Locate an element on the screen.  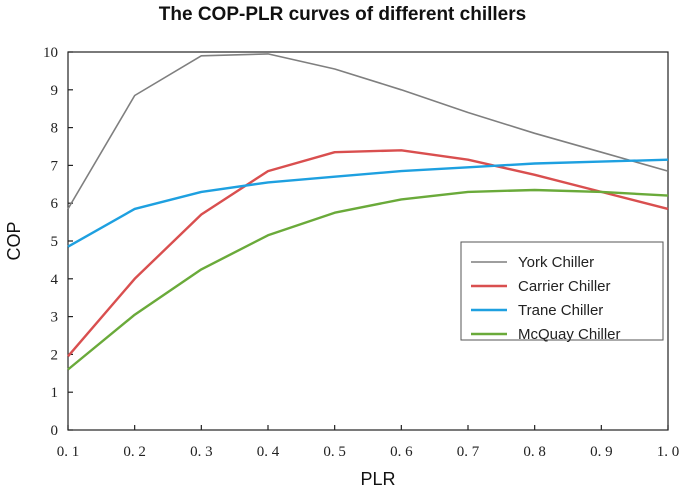
x-tick-label: 0. 7 is located at coordinates (468, 452).